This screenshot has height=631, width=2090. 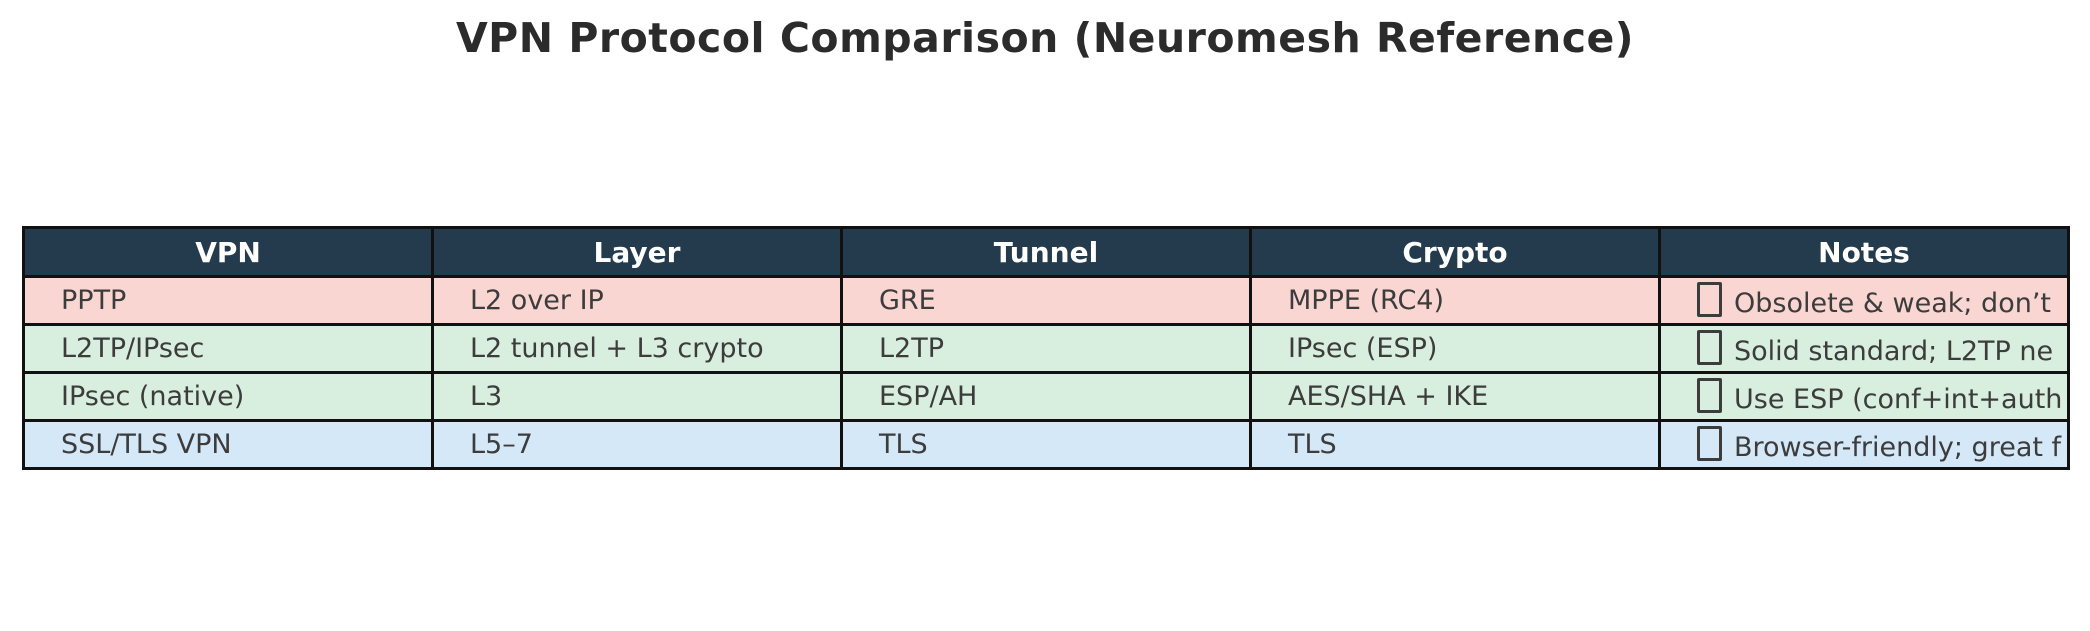 I want to click on cell-tunnel: GRE, so click(x=1046, y=300).